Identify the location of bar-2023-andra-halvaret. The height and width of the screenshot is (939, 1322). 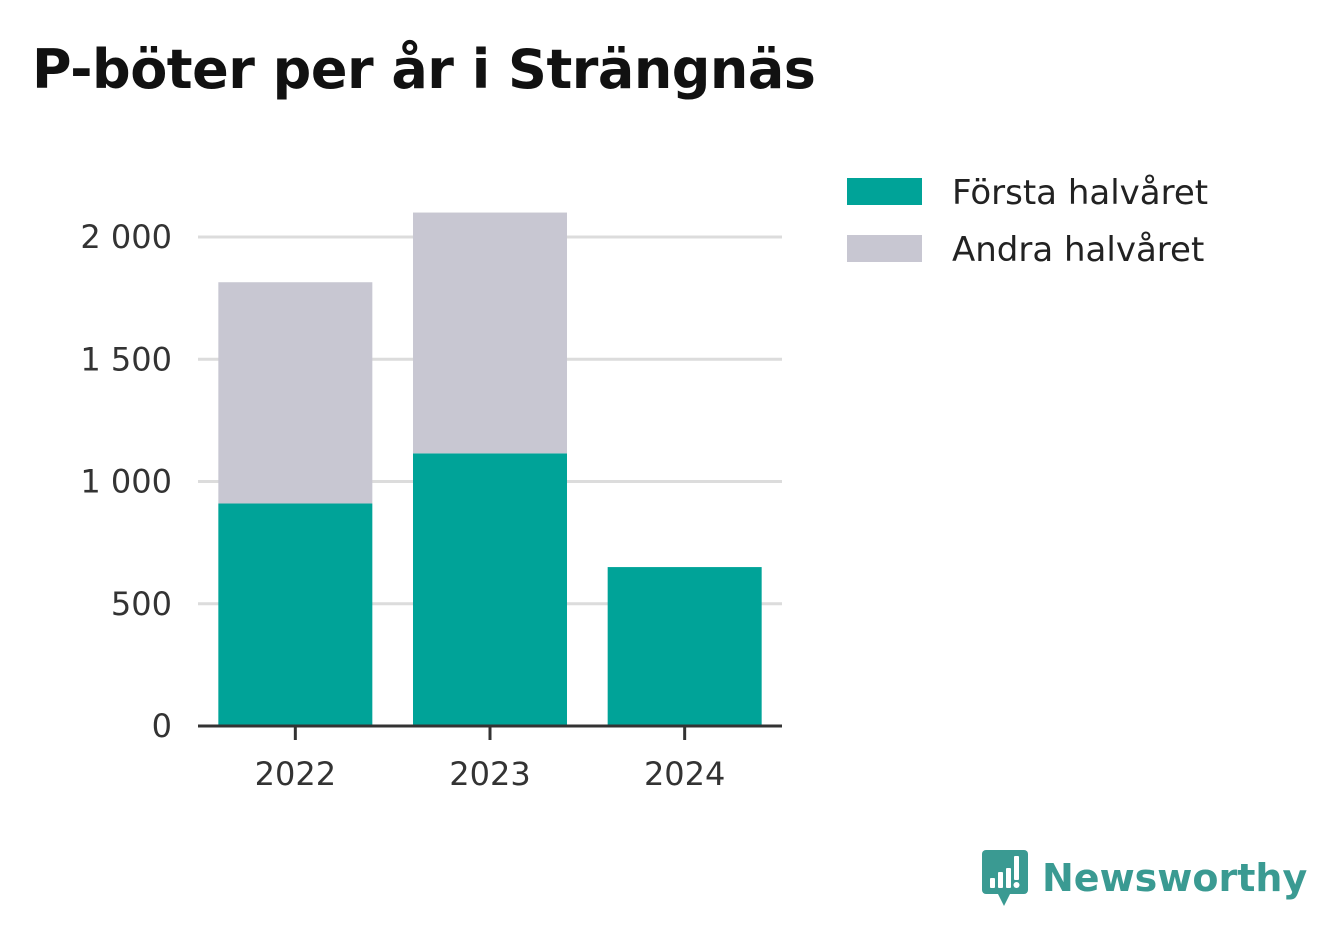
(490, 333).